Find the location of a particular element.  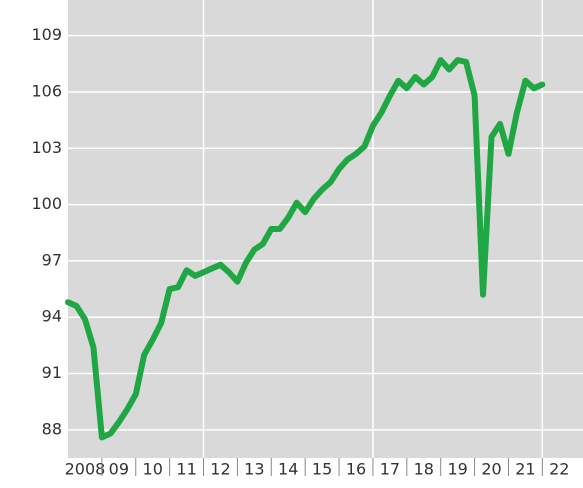

y-tick-label: 100 is located at coordinates (46, 203).